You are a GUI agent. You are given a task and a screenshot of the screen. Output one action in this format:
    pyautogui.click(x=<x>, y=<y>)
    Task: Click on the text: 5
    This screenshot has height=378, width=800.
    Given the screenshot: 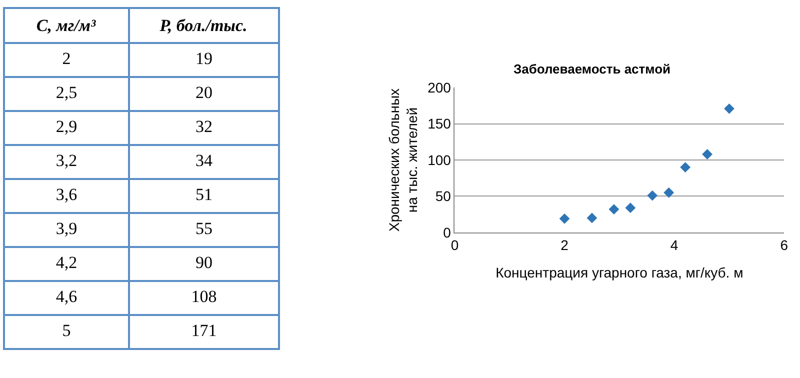 What is the action you would take?
    pyautogui.click(x=66, y=330)
    